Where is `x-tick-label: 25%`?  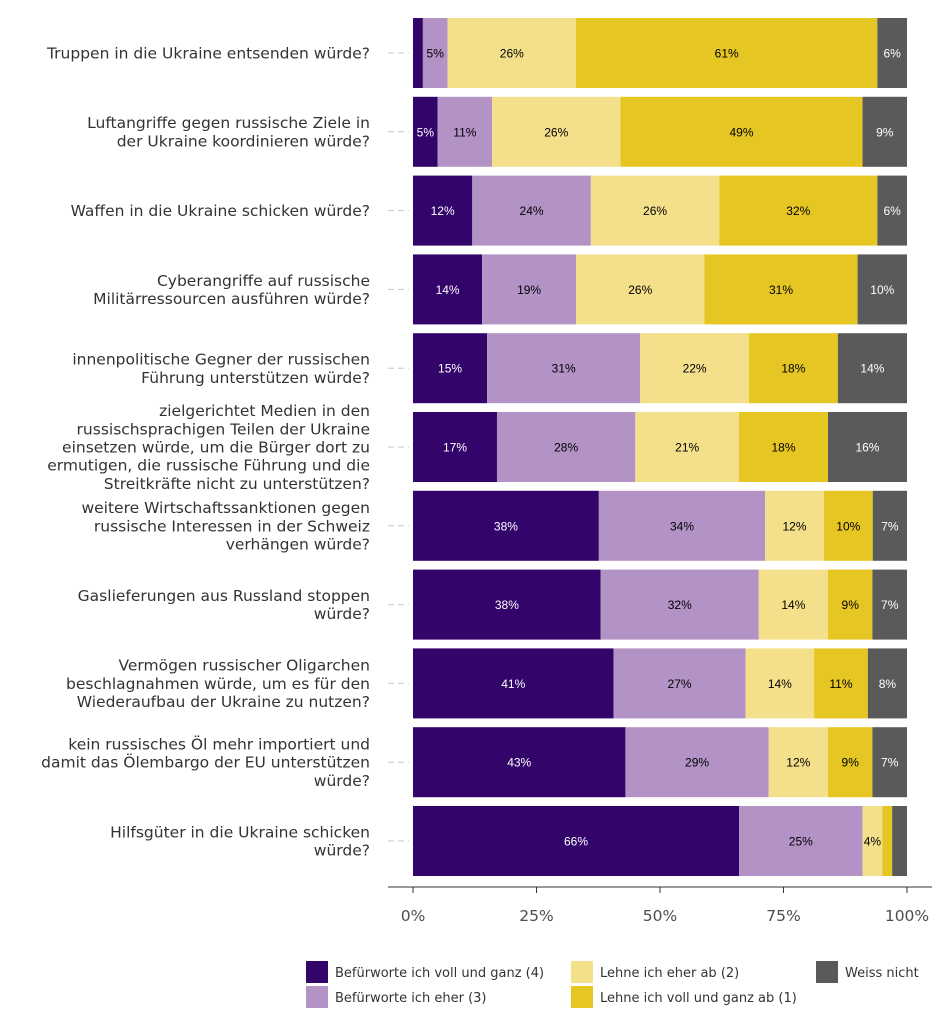
x-tick-label: 25% is located at coordinates (536, 916).